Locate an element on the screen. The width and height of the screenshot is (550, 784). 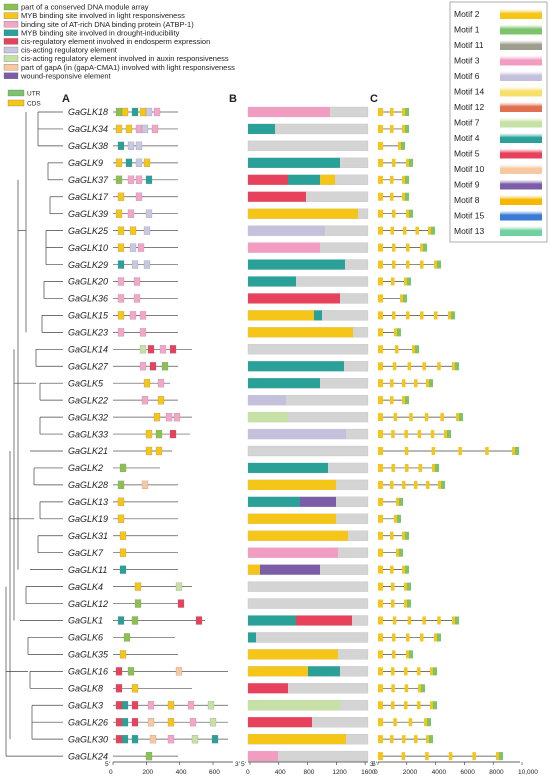
utr-cds-legend-label: CDS is located at coordinates (34, 104).